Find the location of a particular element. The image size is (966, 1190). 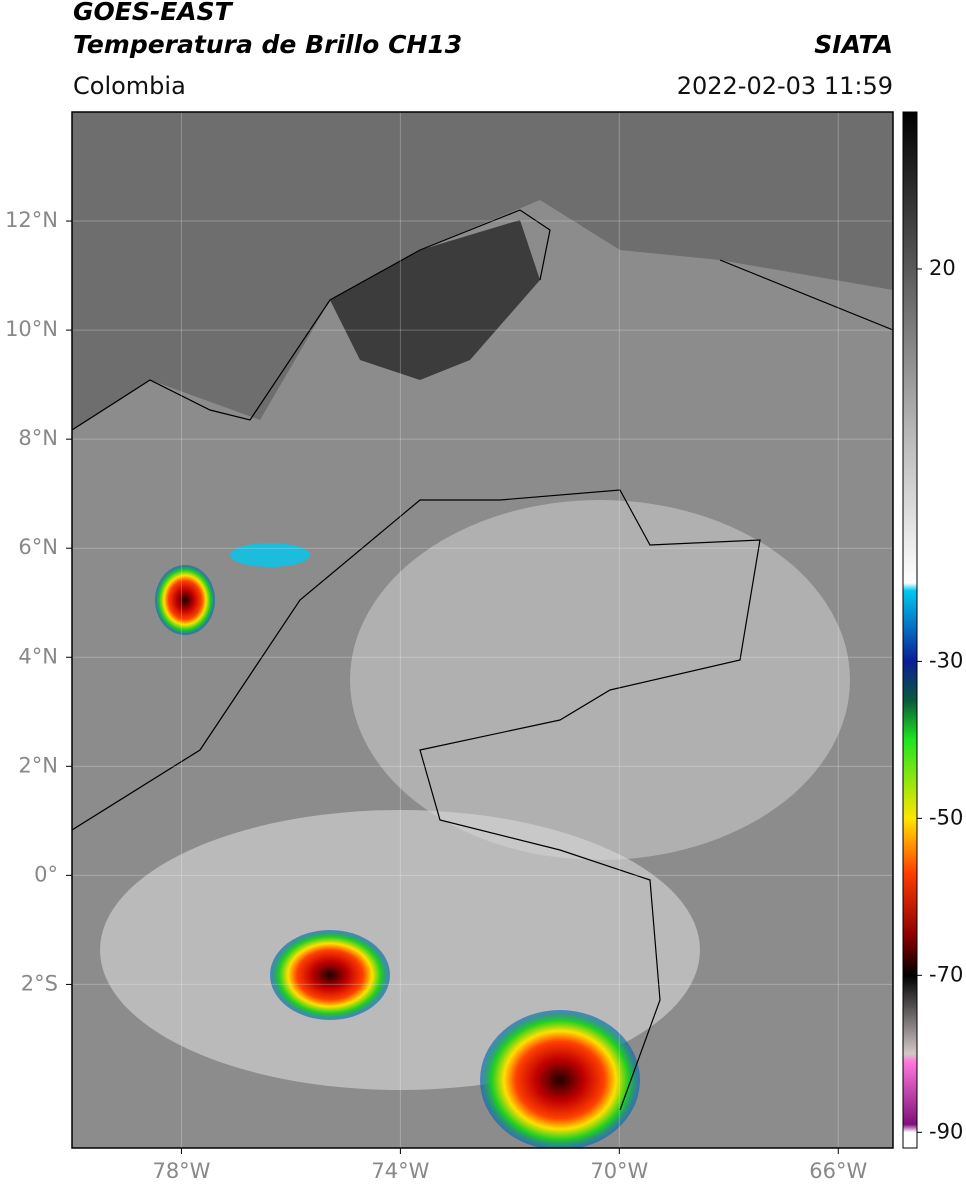

dry-north is located at coordinates (435, 300).